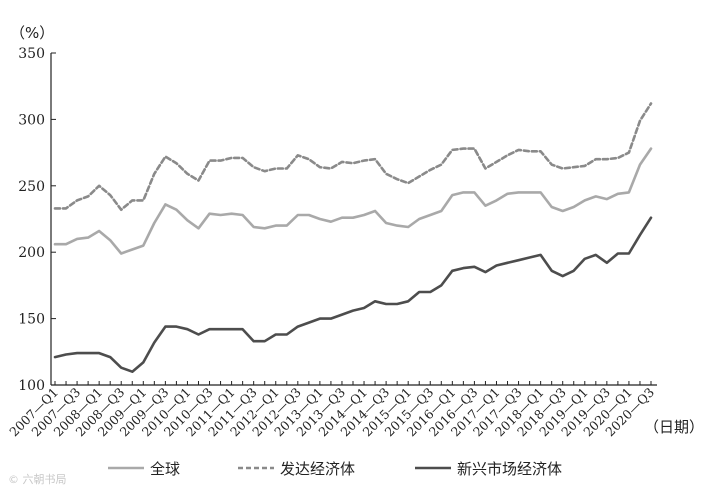 This screenshot has height=492, width=726. What do you see at coordinates (31, 320) in the screenshot?
I see `y-tick-label: 150` at bounding box center [31, 320].